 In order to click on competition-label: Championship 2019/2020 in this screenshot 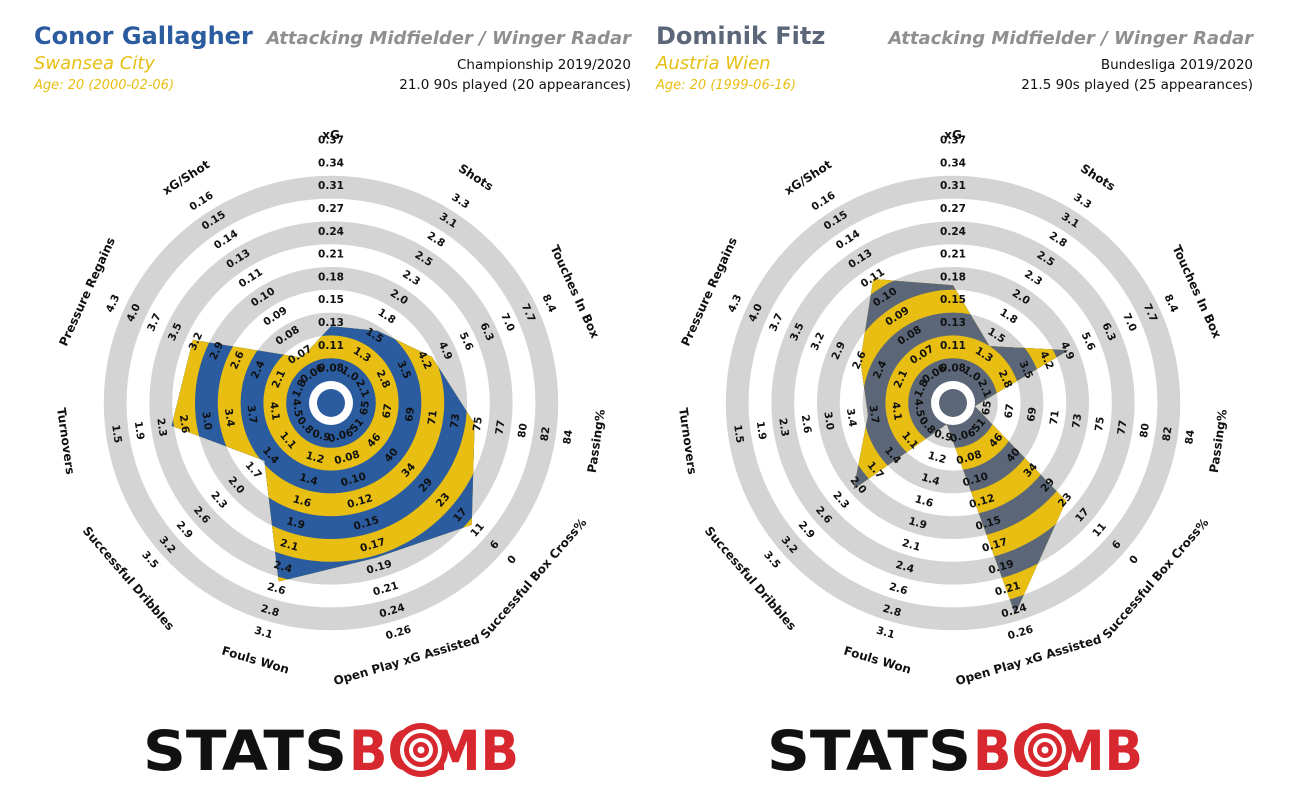, I will do `click(543, 65)`.